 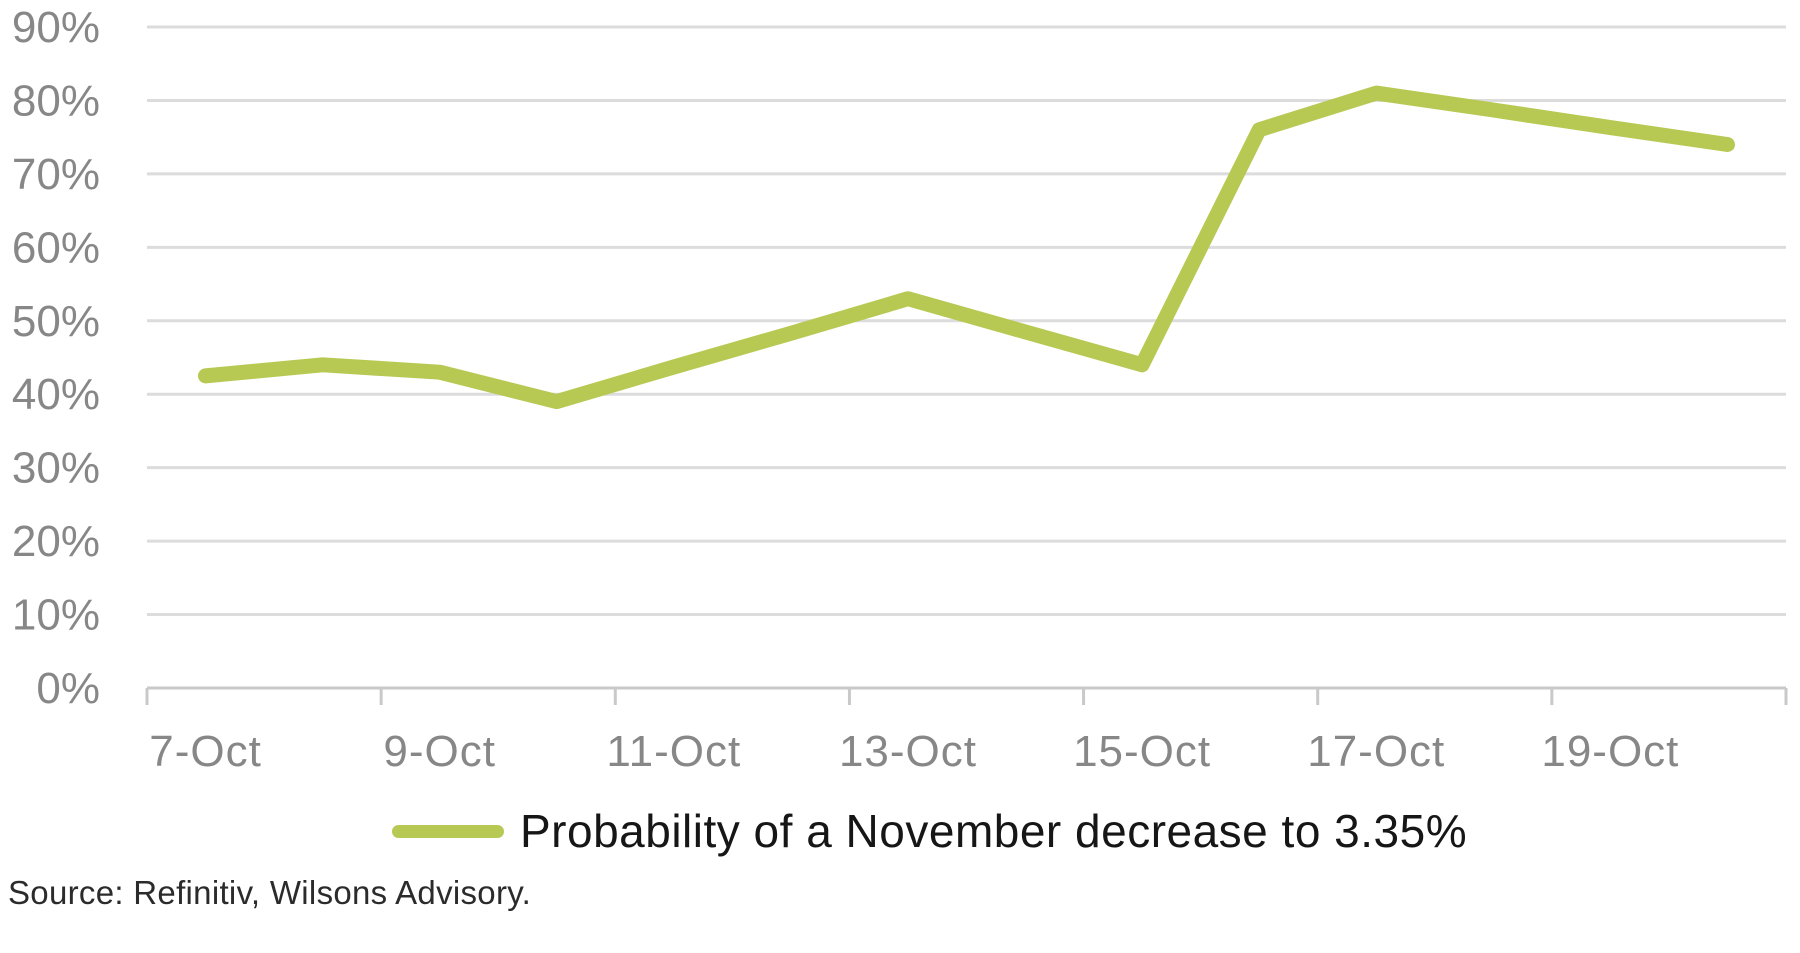 What do you see at coordinates (205, 751) in the screenshot?
I see `x-tick-label: 7-Oct` at bounding box center [205, 751].